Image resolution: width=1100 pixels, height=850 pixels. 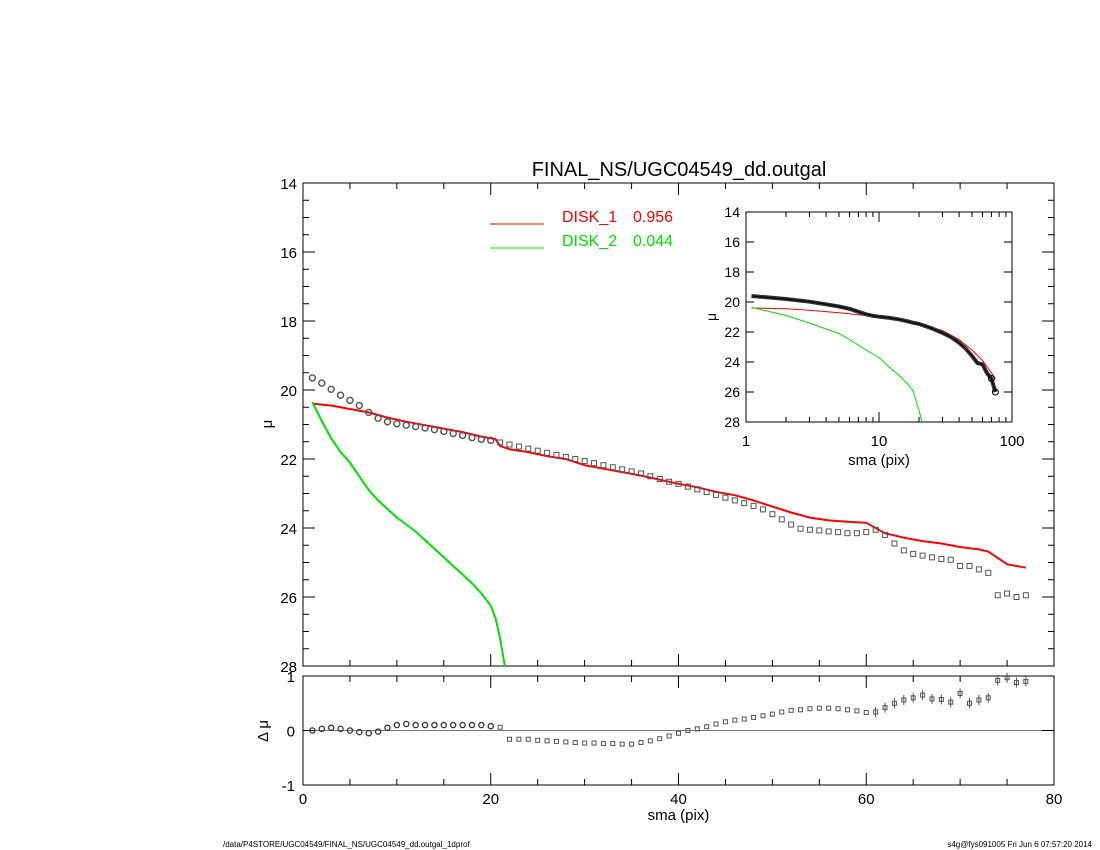 I want to click on inset-observed-point, so click(x=991, y=378).